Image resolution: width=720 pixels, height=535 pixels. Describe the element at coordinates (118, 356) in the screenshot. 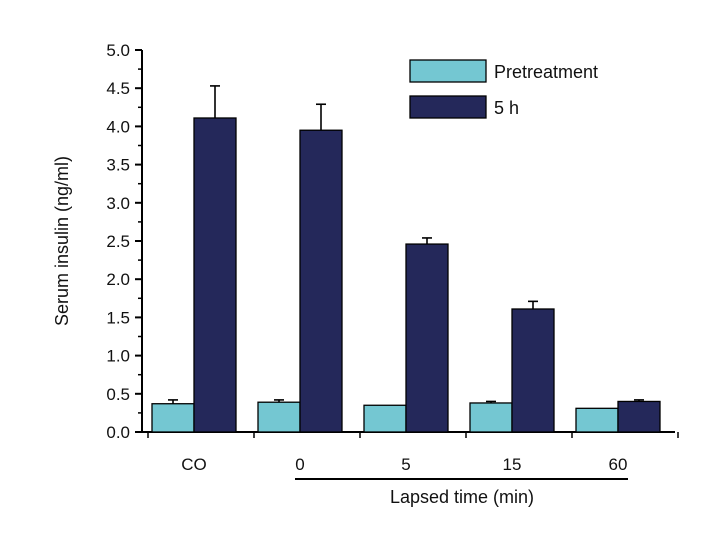

I see `y-tick-label: 1.0` at that location.